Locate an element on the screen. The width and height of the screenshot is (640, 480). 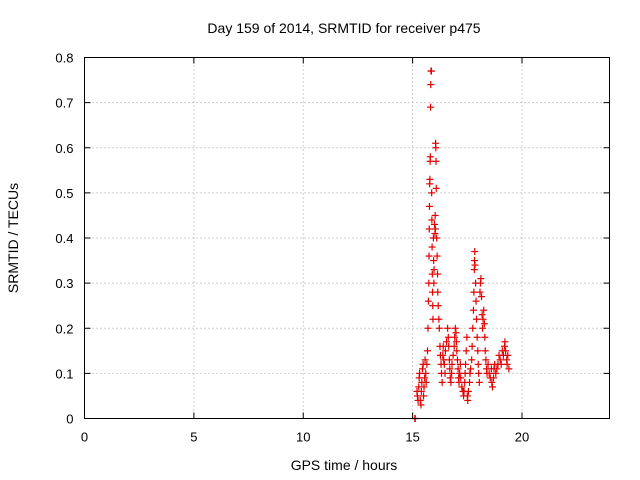
x-tick-label: 10 is located at coordinates (303, 437).